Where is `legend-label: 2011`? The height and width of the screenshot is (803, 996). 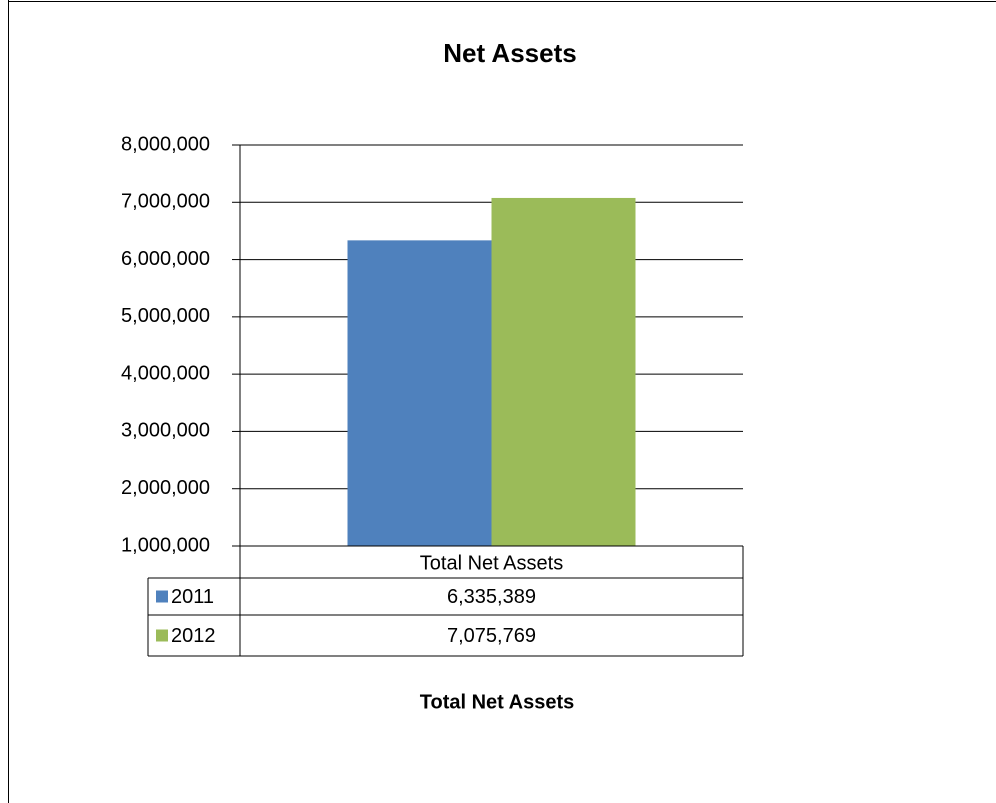 legend-label: 2011 is located at coordinates (192, 597).